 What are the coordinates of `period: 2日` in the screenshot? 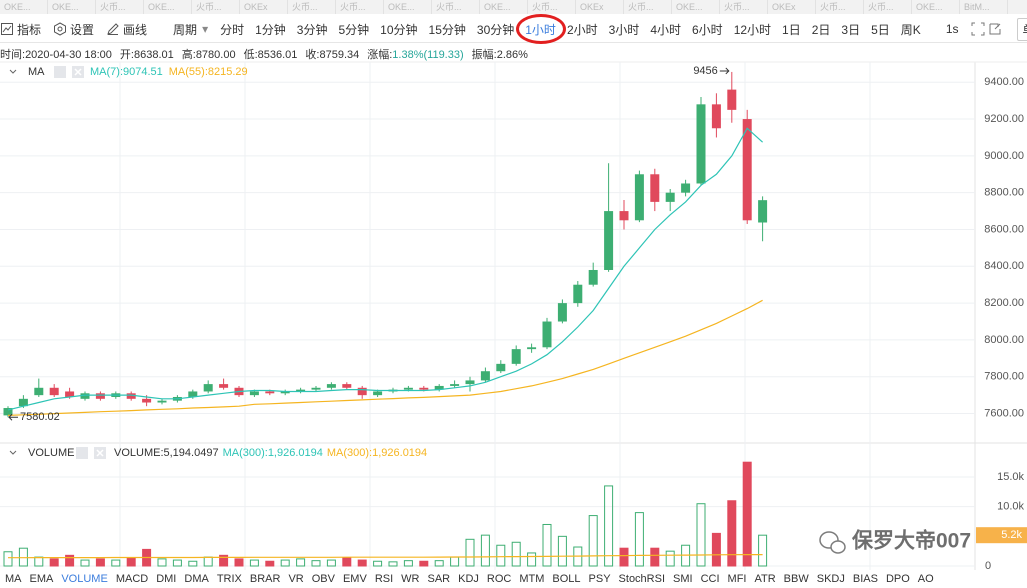 It's located at (821, 29).